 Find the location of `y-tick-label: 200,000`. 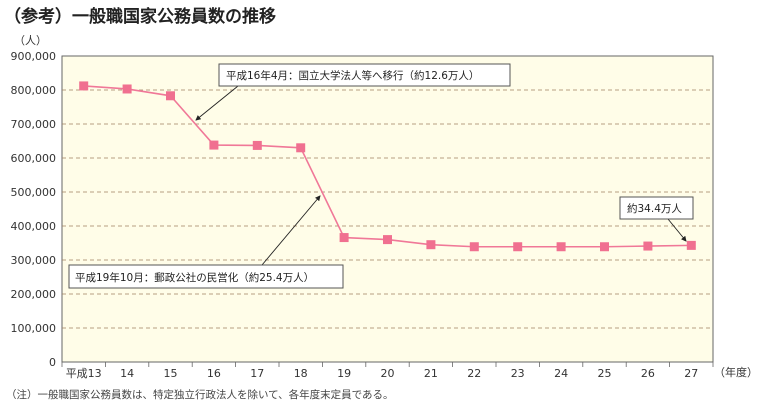

y-tick-label: 200,000 is located at coordinates (34, 294).